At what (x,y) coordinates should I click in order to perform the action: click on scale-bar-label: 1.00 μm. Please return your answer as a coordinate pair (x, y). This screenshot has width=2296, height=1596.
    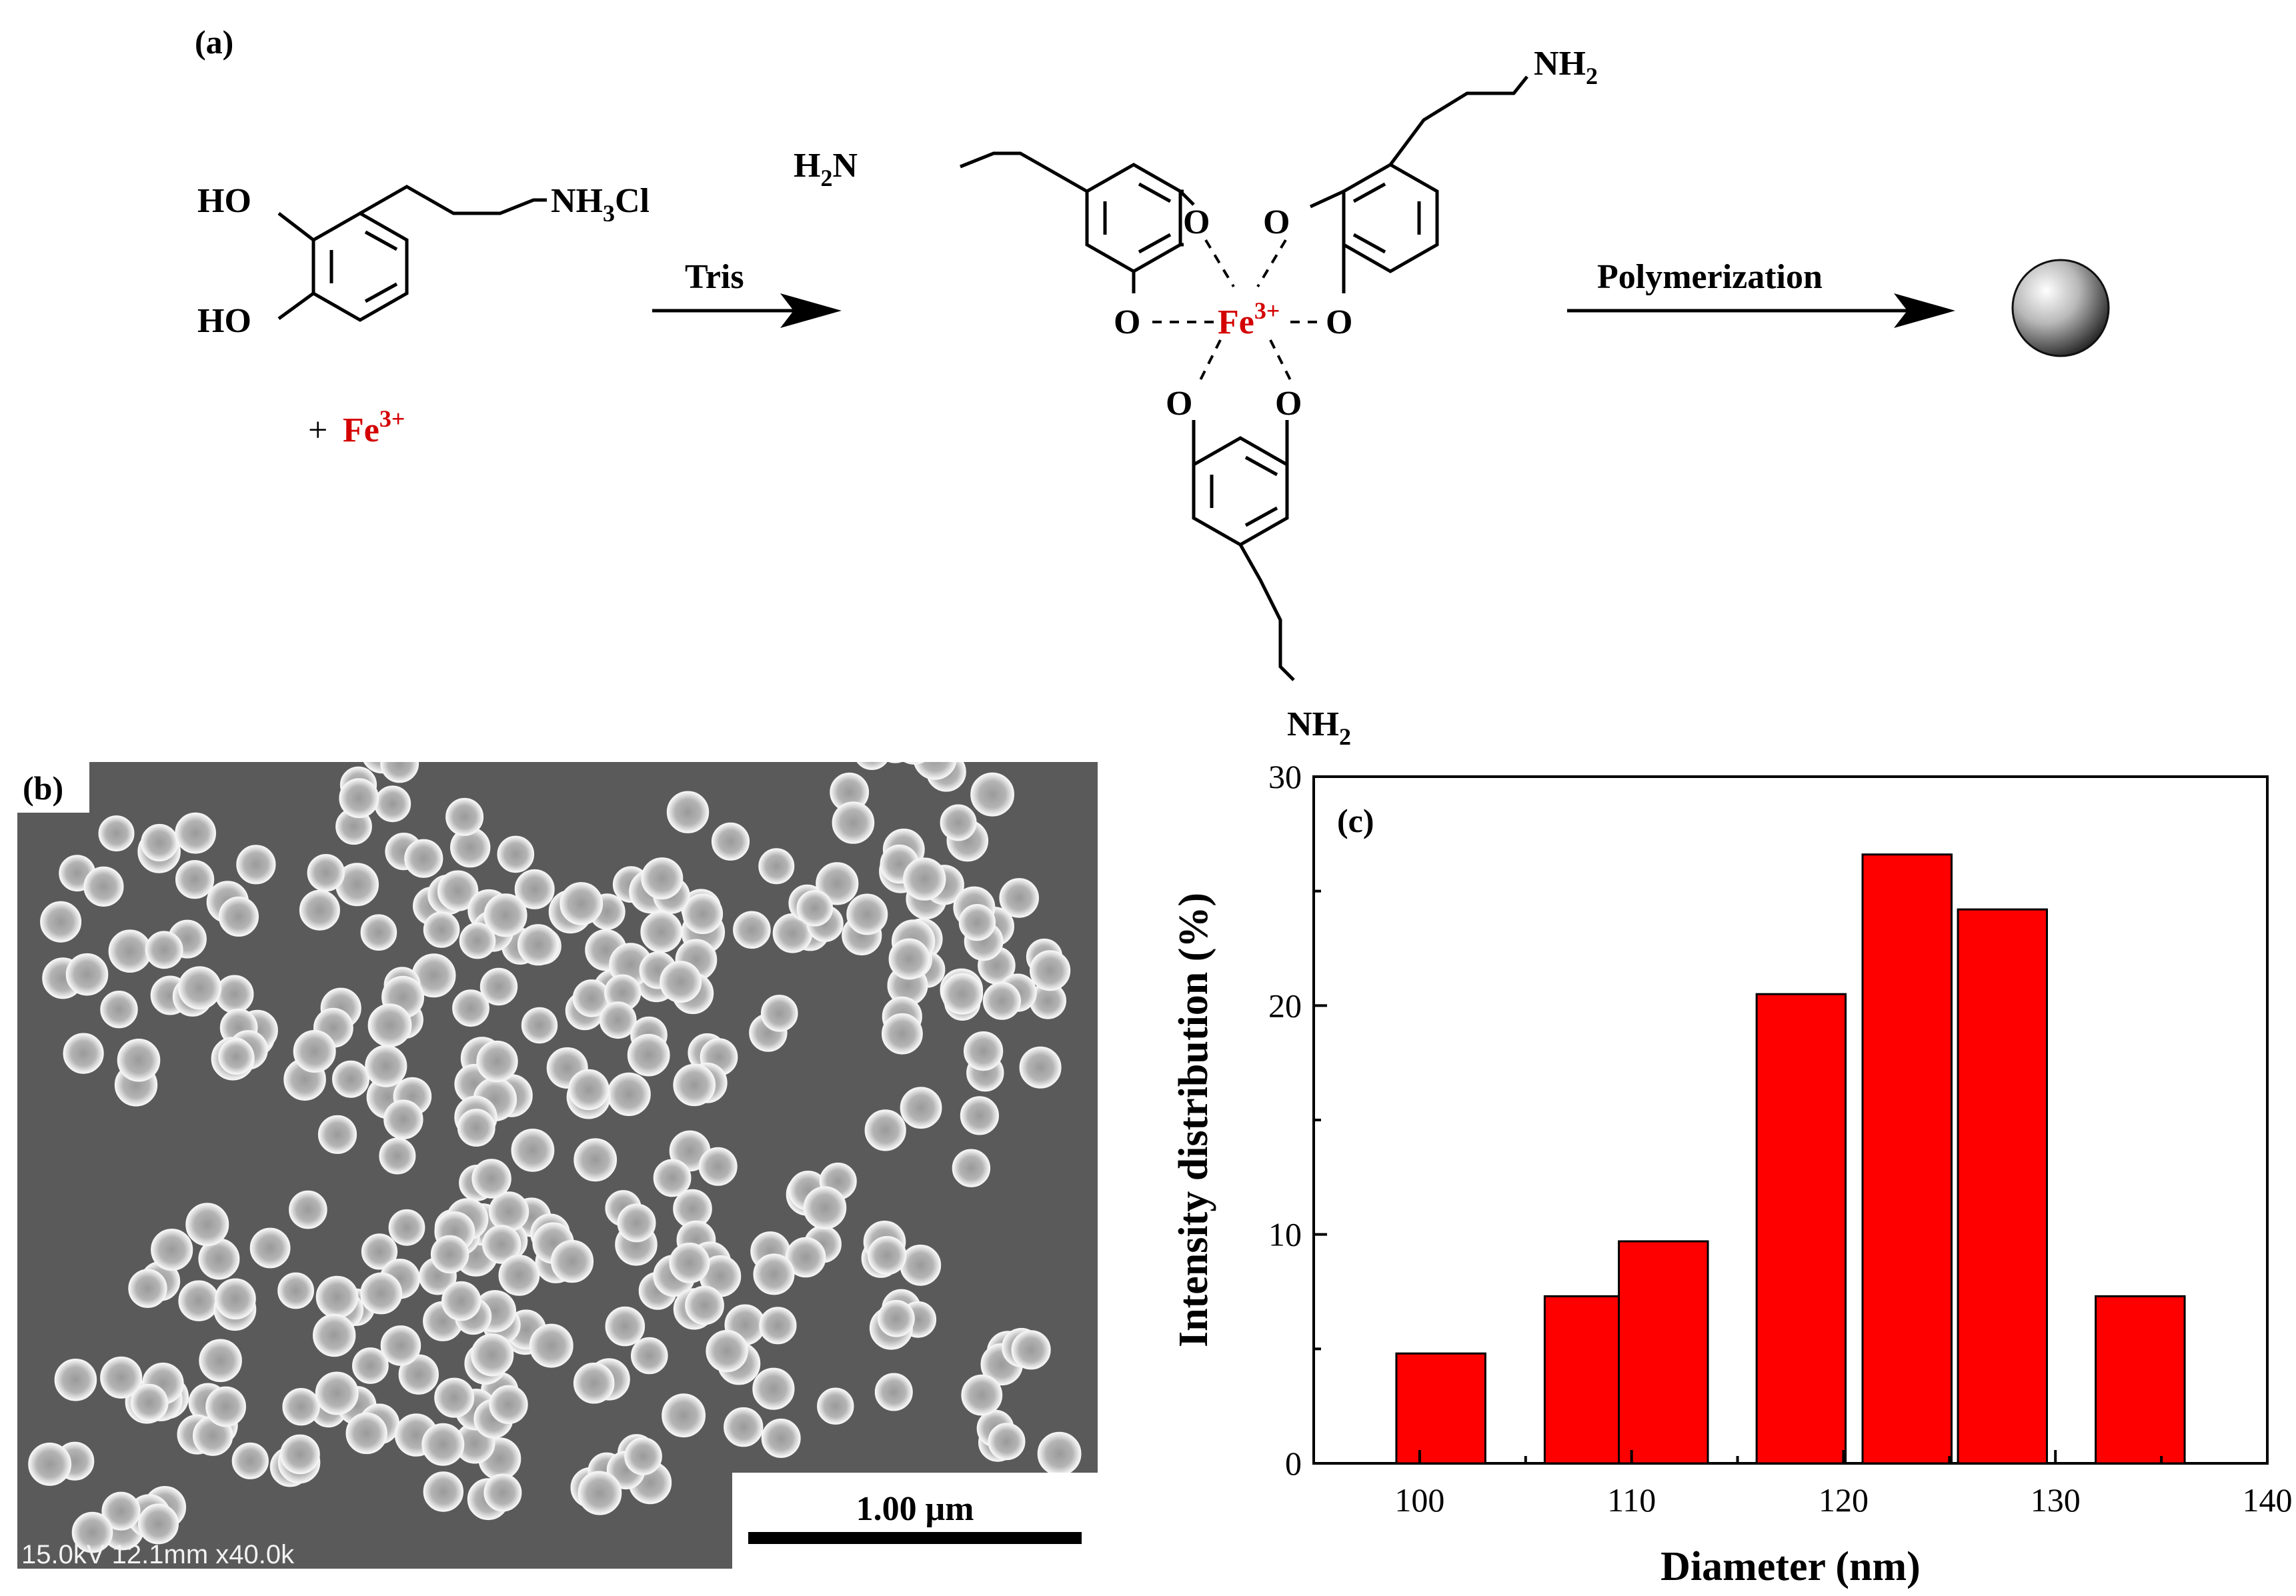
    Looking at the image, I should click on (915, 1509).